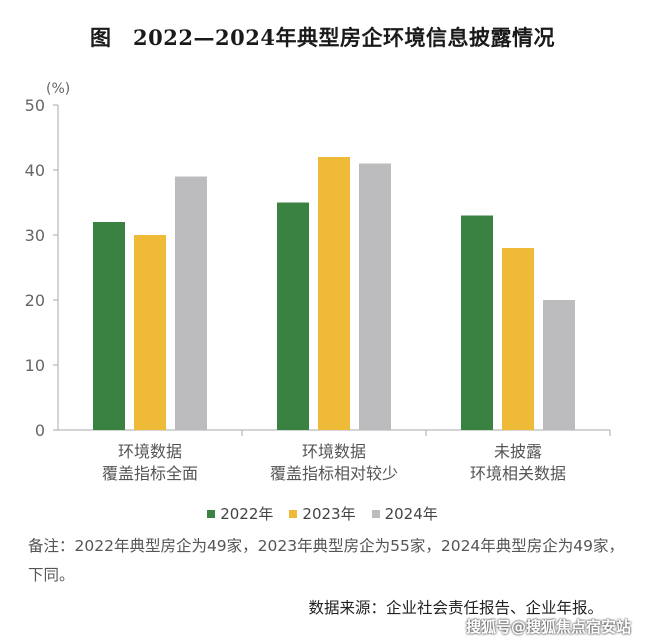 This screenshot has width=645, height=641. What do you see at coordinates (455, 608) in the screenshot?
I see `data-source: 数据来源：企业社会责任报告、企业年报。` at bounding box center [455, 608].